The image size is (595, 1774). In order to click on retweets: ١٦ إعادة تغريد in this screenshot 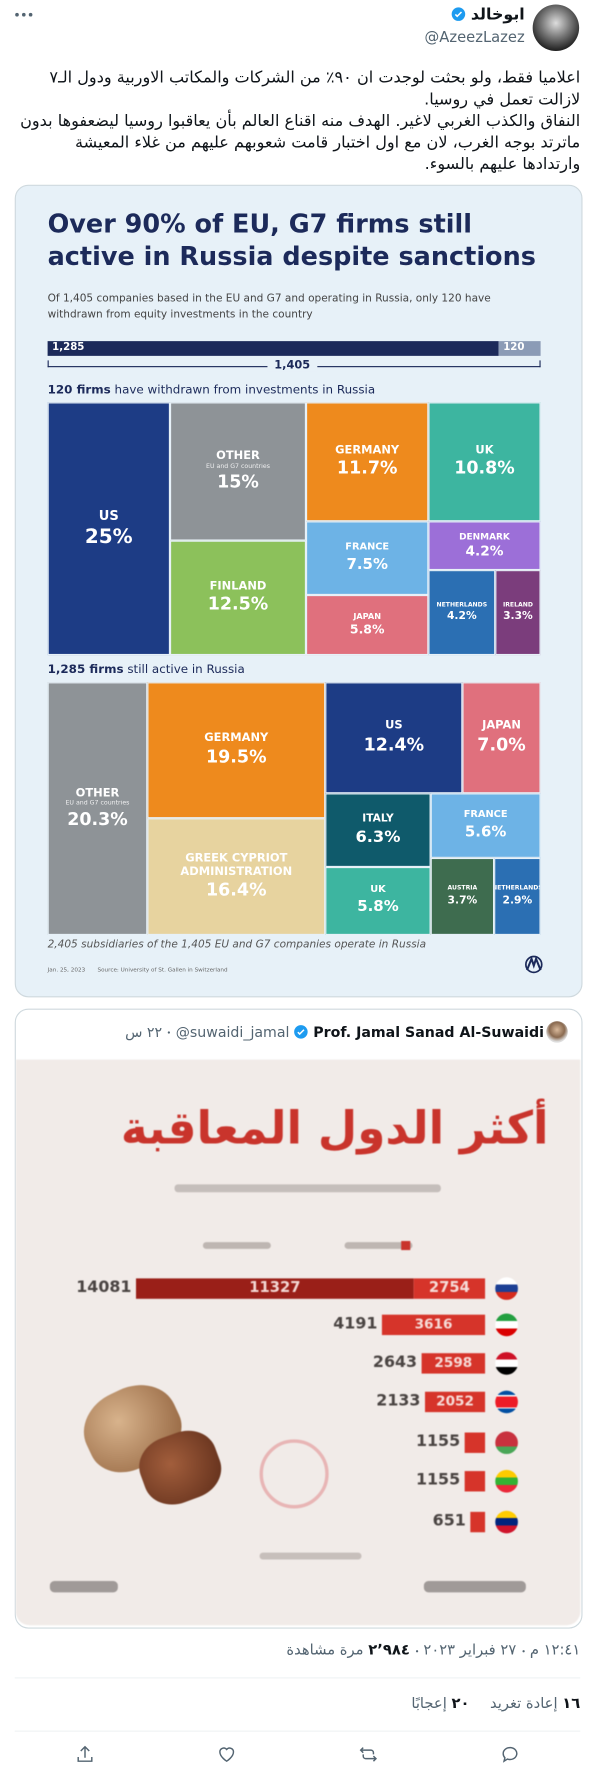, I will do `click(535, 1703)`.